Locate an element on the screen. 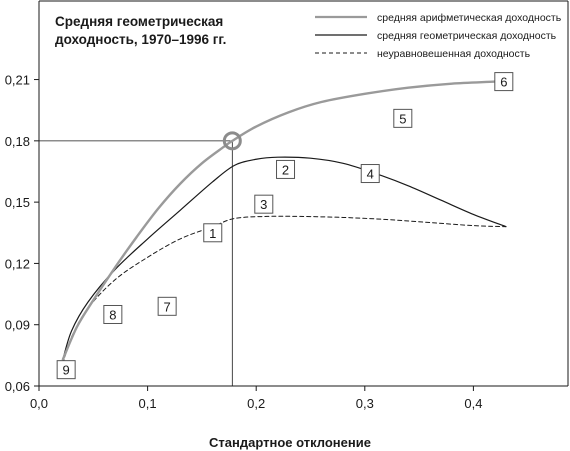  annotation-box-6: 6 is located at coordinates (504, 82).